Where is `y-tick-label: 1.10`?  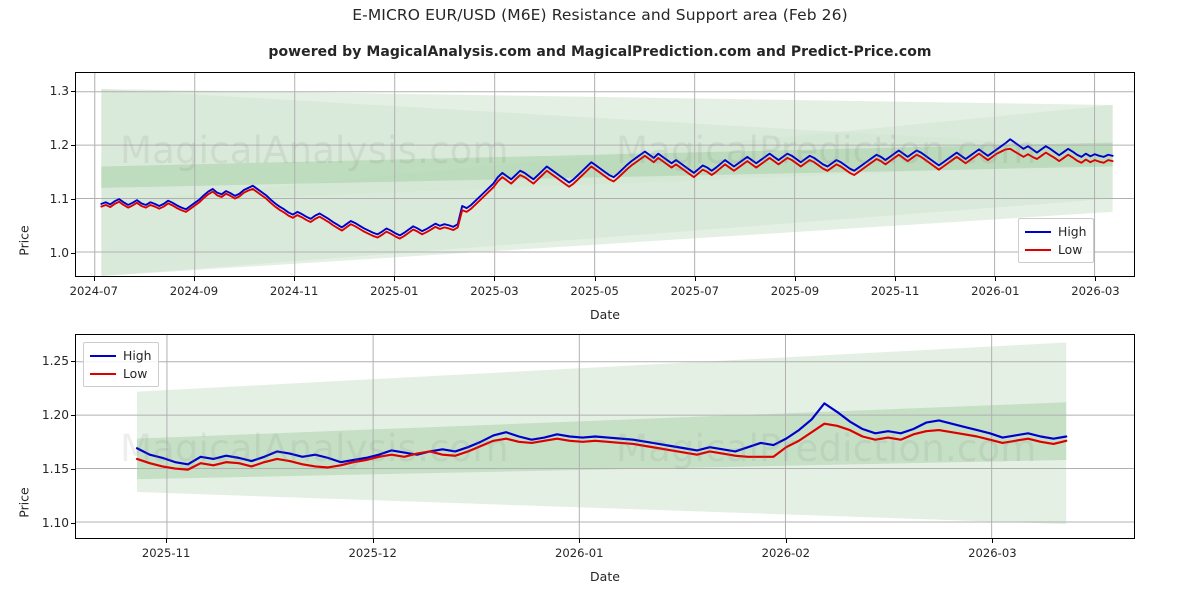 y-tick-label: 1.10 is located at coordinates (55, 522).